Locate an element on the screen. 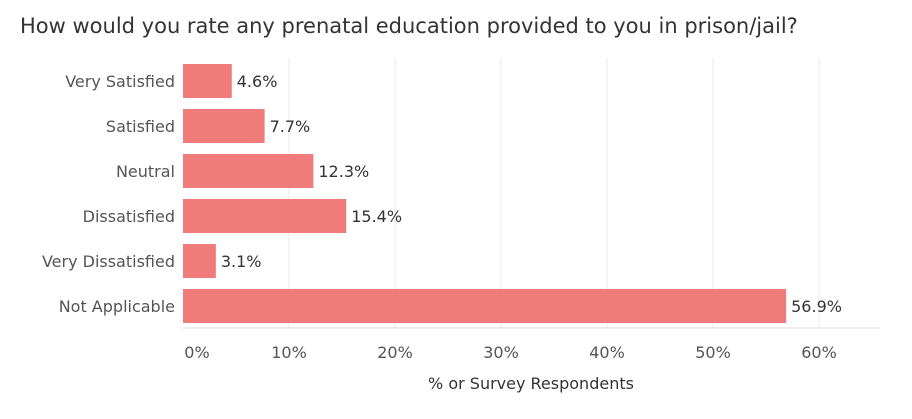  data-label: 3.1% is located at coordinates (241, 261).